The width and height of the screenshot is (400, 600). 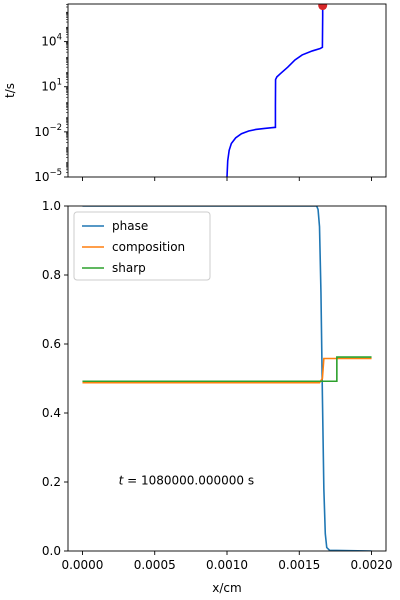 I want to click on time-annotation: t = 1080000.000000 s, so click(x=187, y=480).